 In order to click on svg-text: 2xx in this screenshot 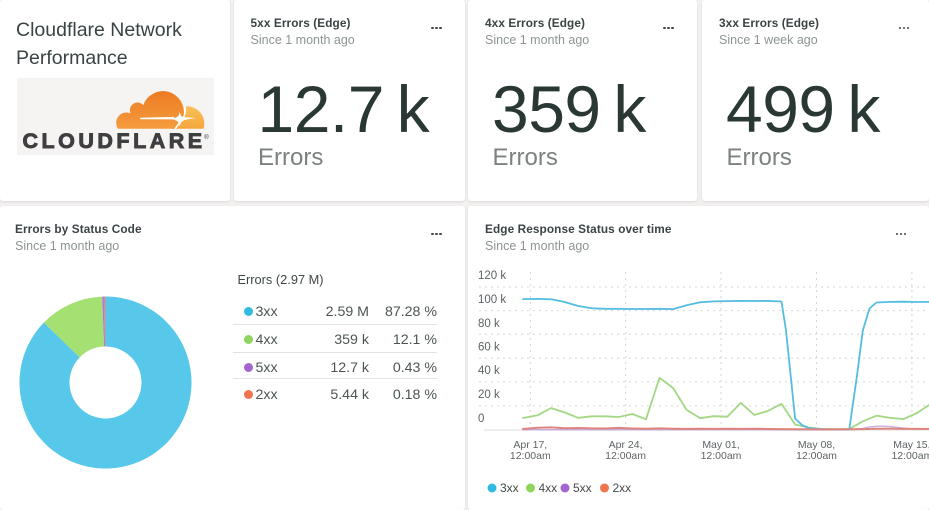, I will do `click(622, 488)`.